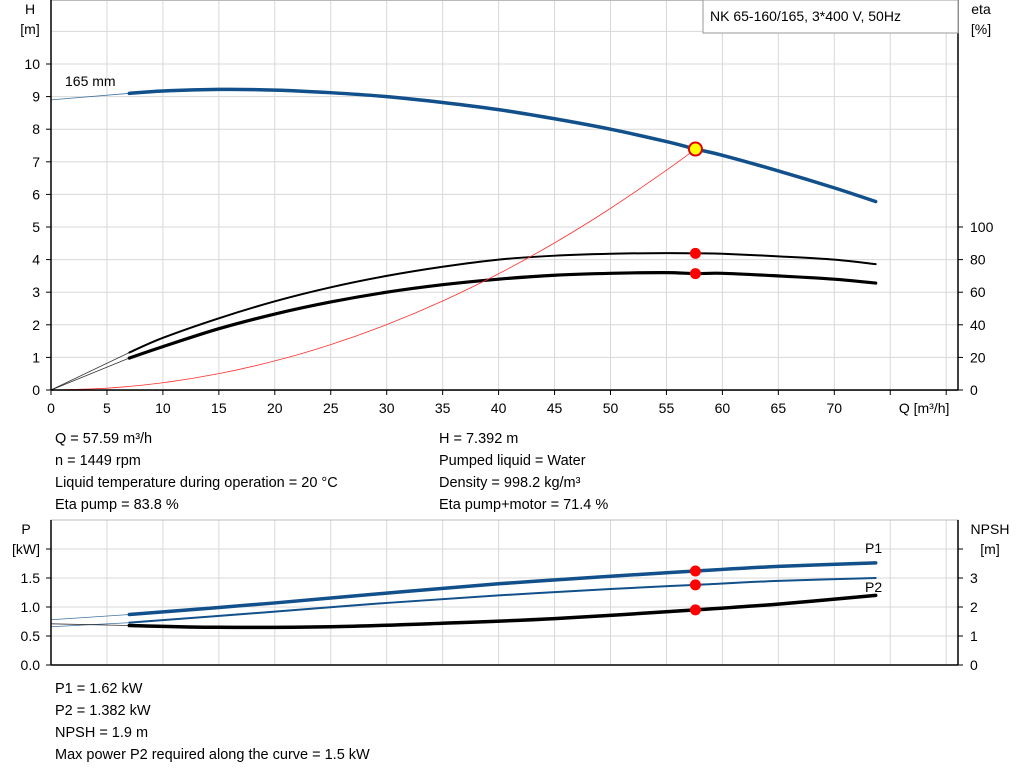 The image size is (1024, 781). I want to click on duty-point-head, so click(695, 149).